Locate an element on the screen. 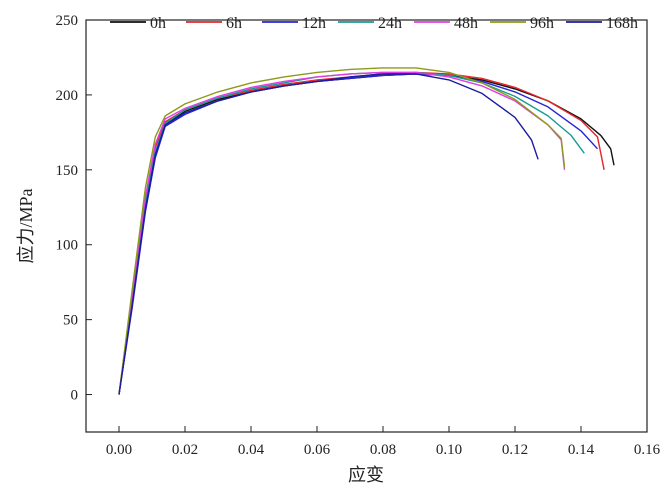 The image size is (665, 502). legend-label: 96h is located at coordinates (542, 23).